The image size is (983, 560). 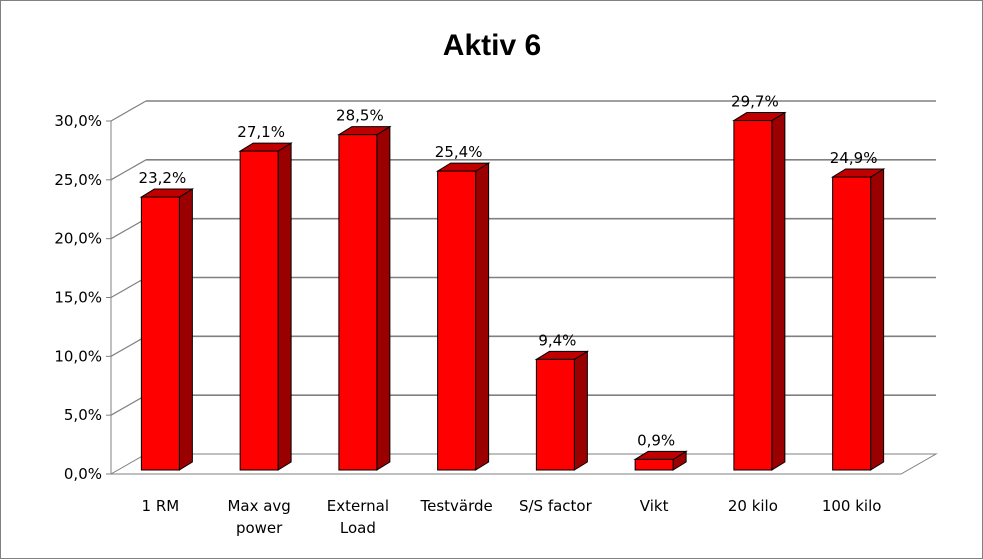 I want to click on data-label: 28,5%, so click(x=360, y=116).